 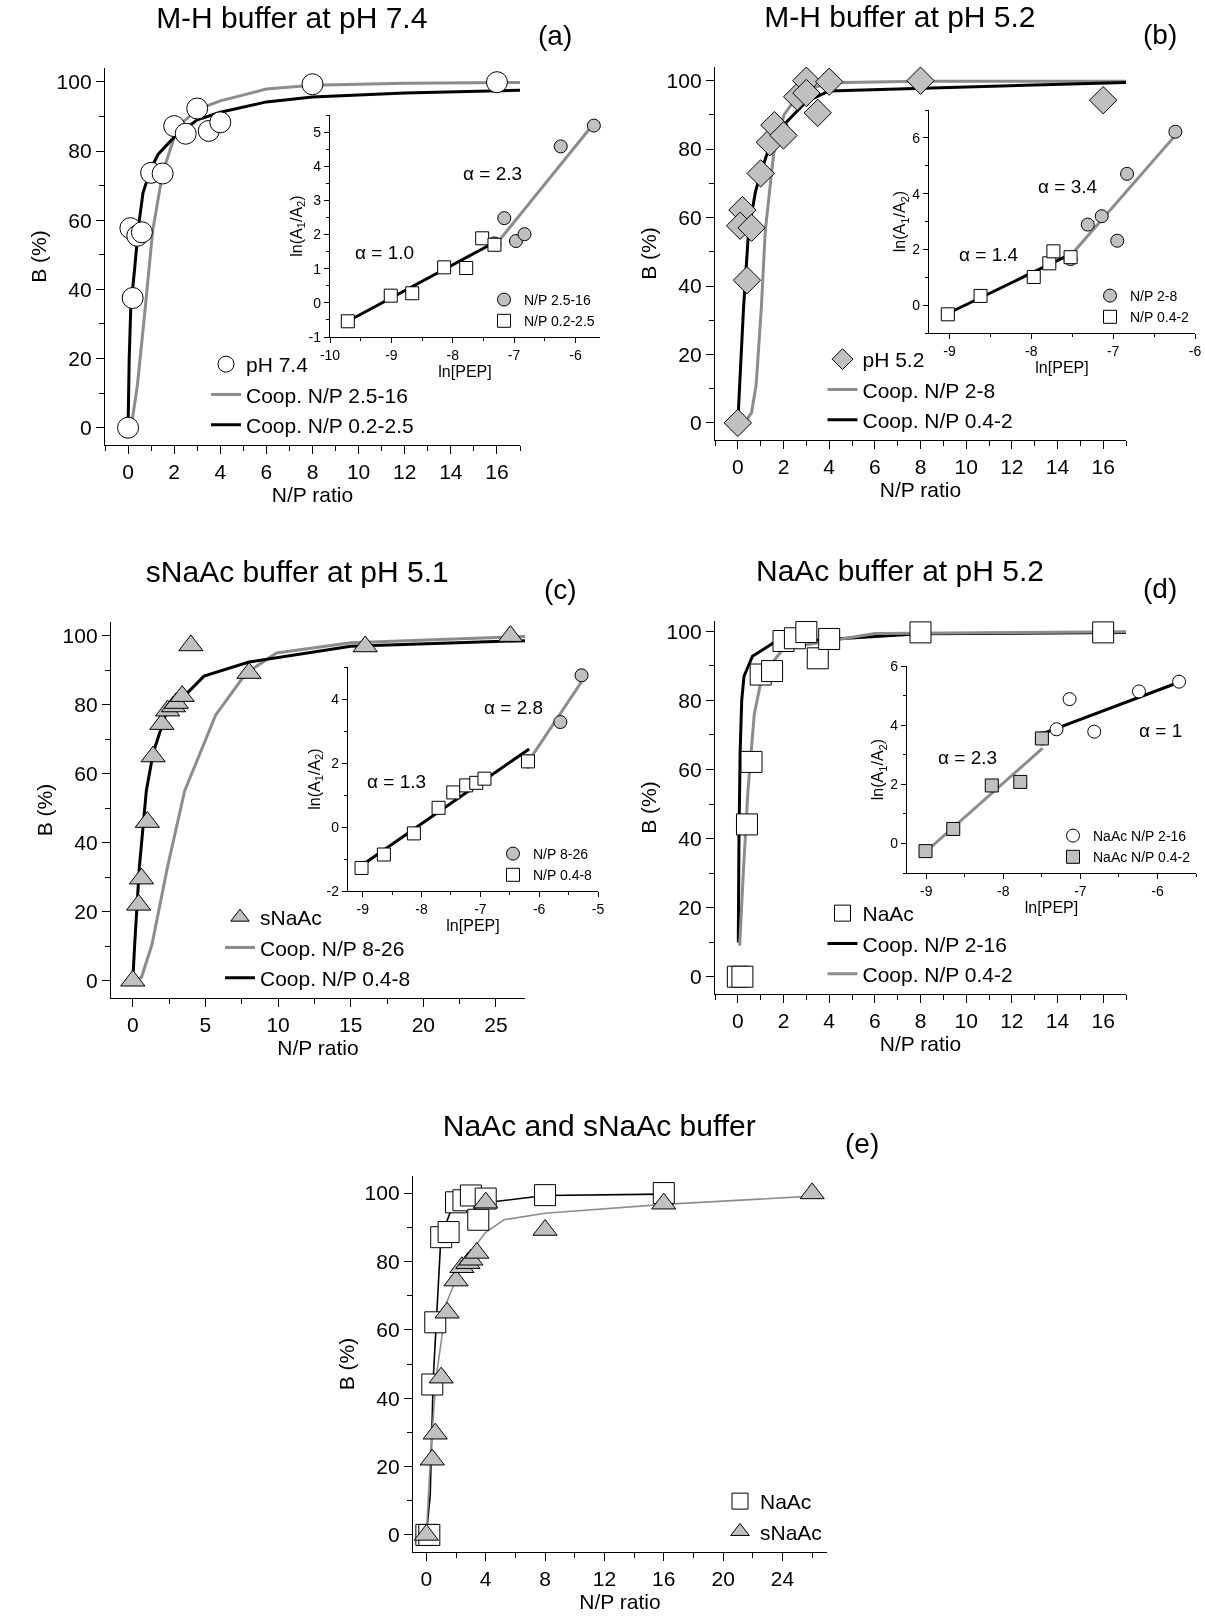 I want to click on legend-label: NaAc, so click(x=888, y=914).